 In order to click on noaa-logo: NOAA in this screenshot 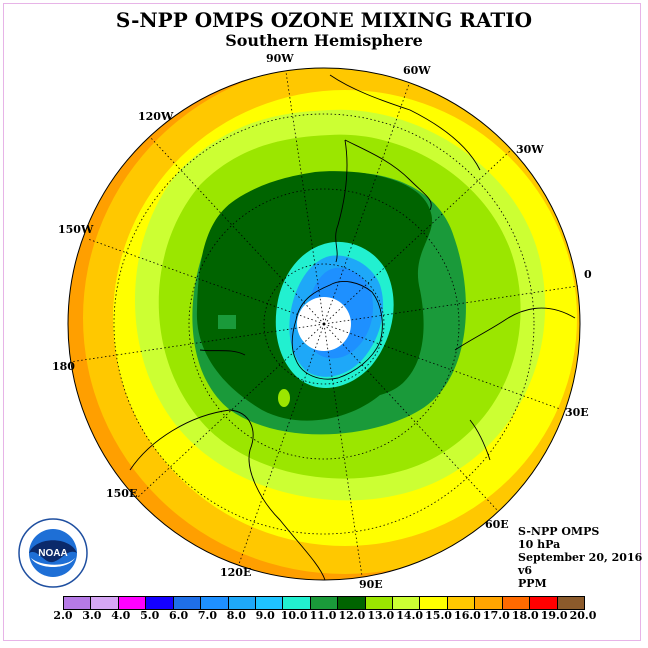, I will do `click(53, 553)`.